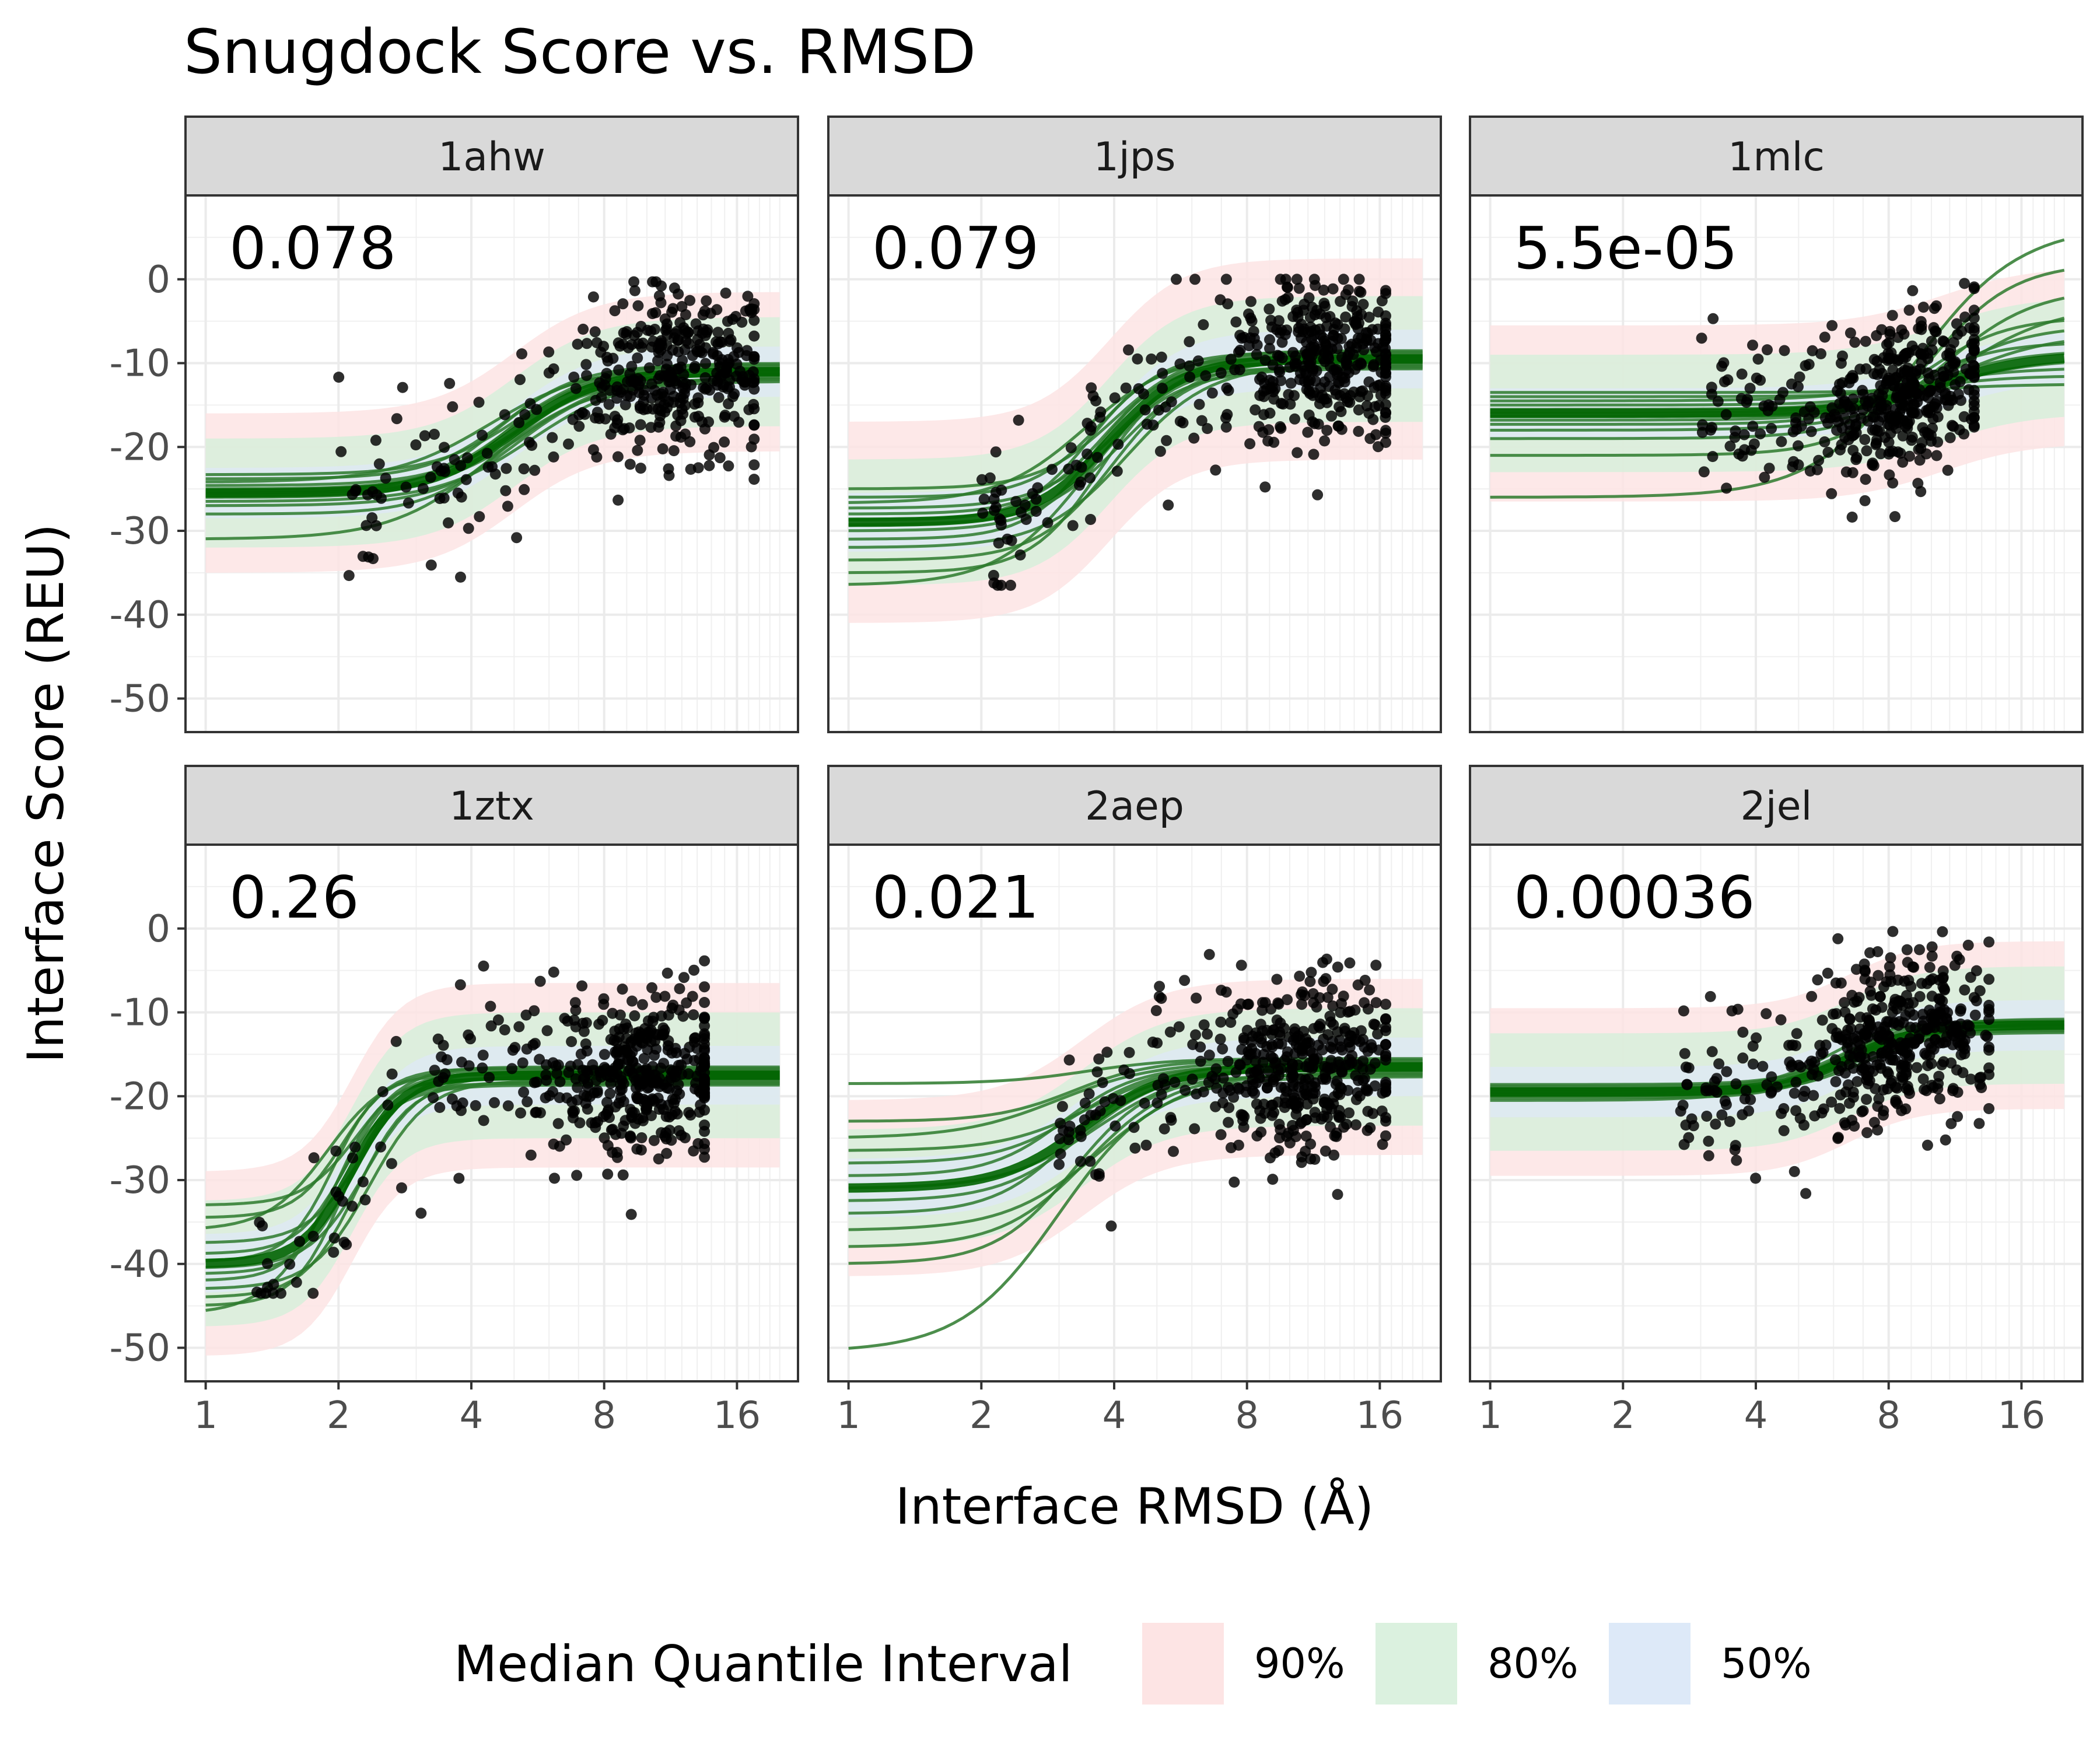 The width and height of the screenshot is (2100, 1750). Describe the element at coordinates (1776, 157) in the screenshot. I see `facet-label: 1mlc` at that location.